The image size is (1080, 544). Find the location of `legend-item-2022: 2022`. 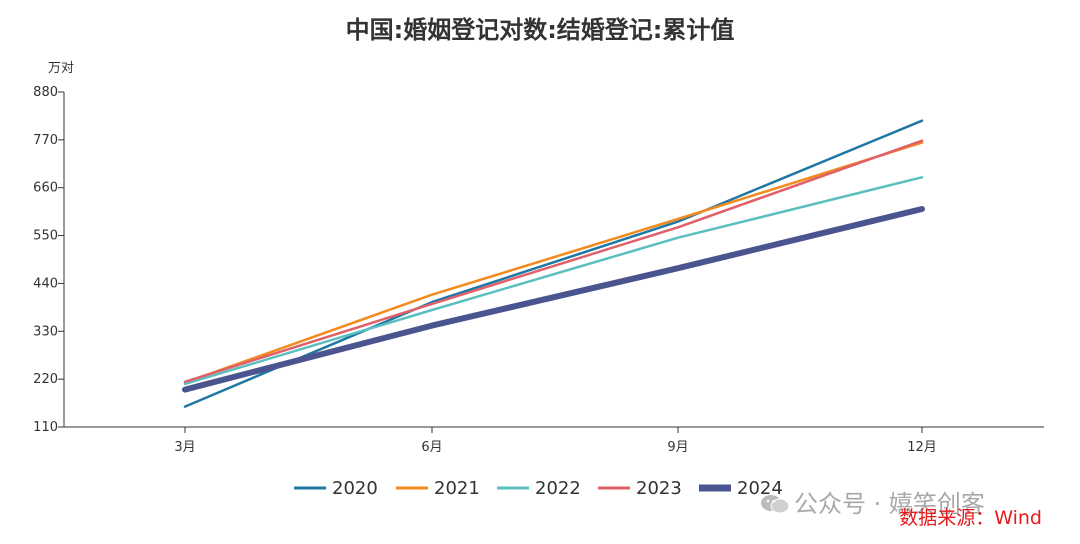

legend-item-2022: 2022 is located at coordinates (539, 488).